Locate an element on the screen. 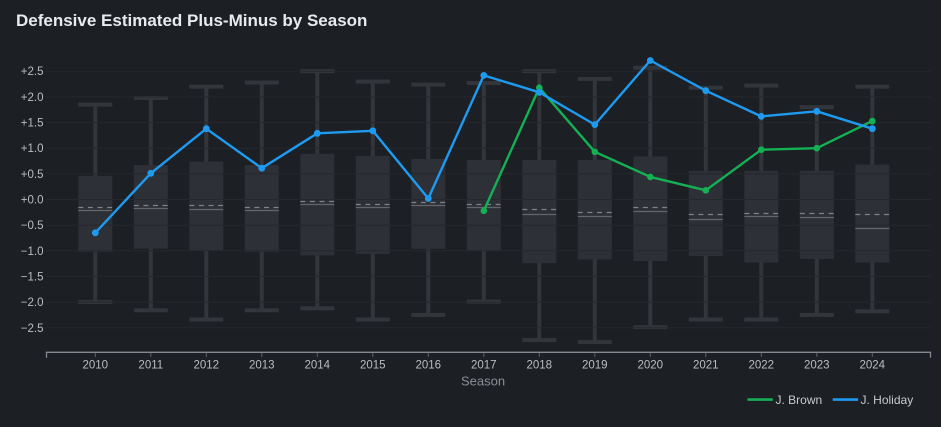  svg-text: J. Brown is located at coordinates (799, 400).